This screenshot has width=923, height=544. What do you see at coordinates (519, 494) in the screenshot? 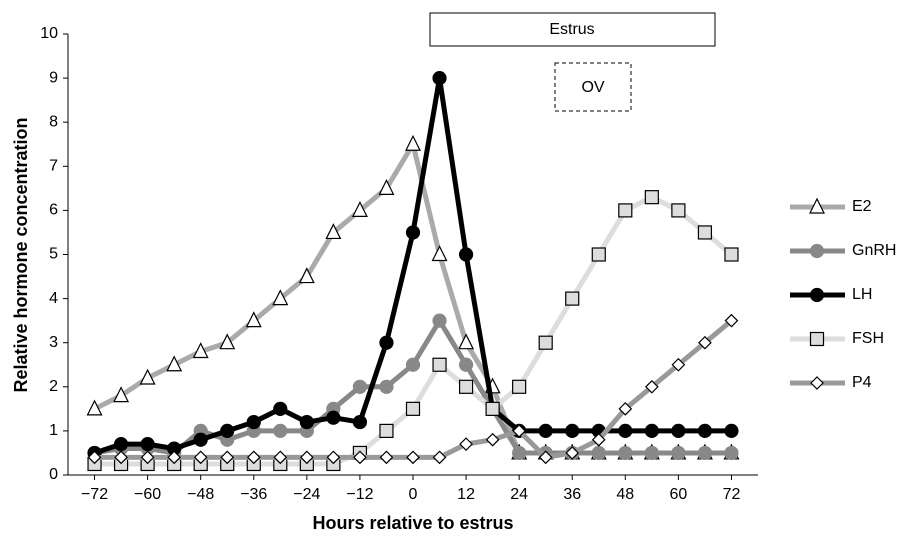
I see `x-tick-label: 24` at bounding box center [519, 494].